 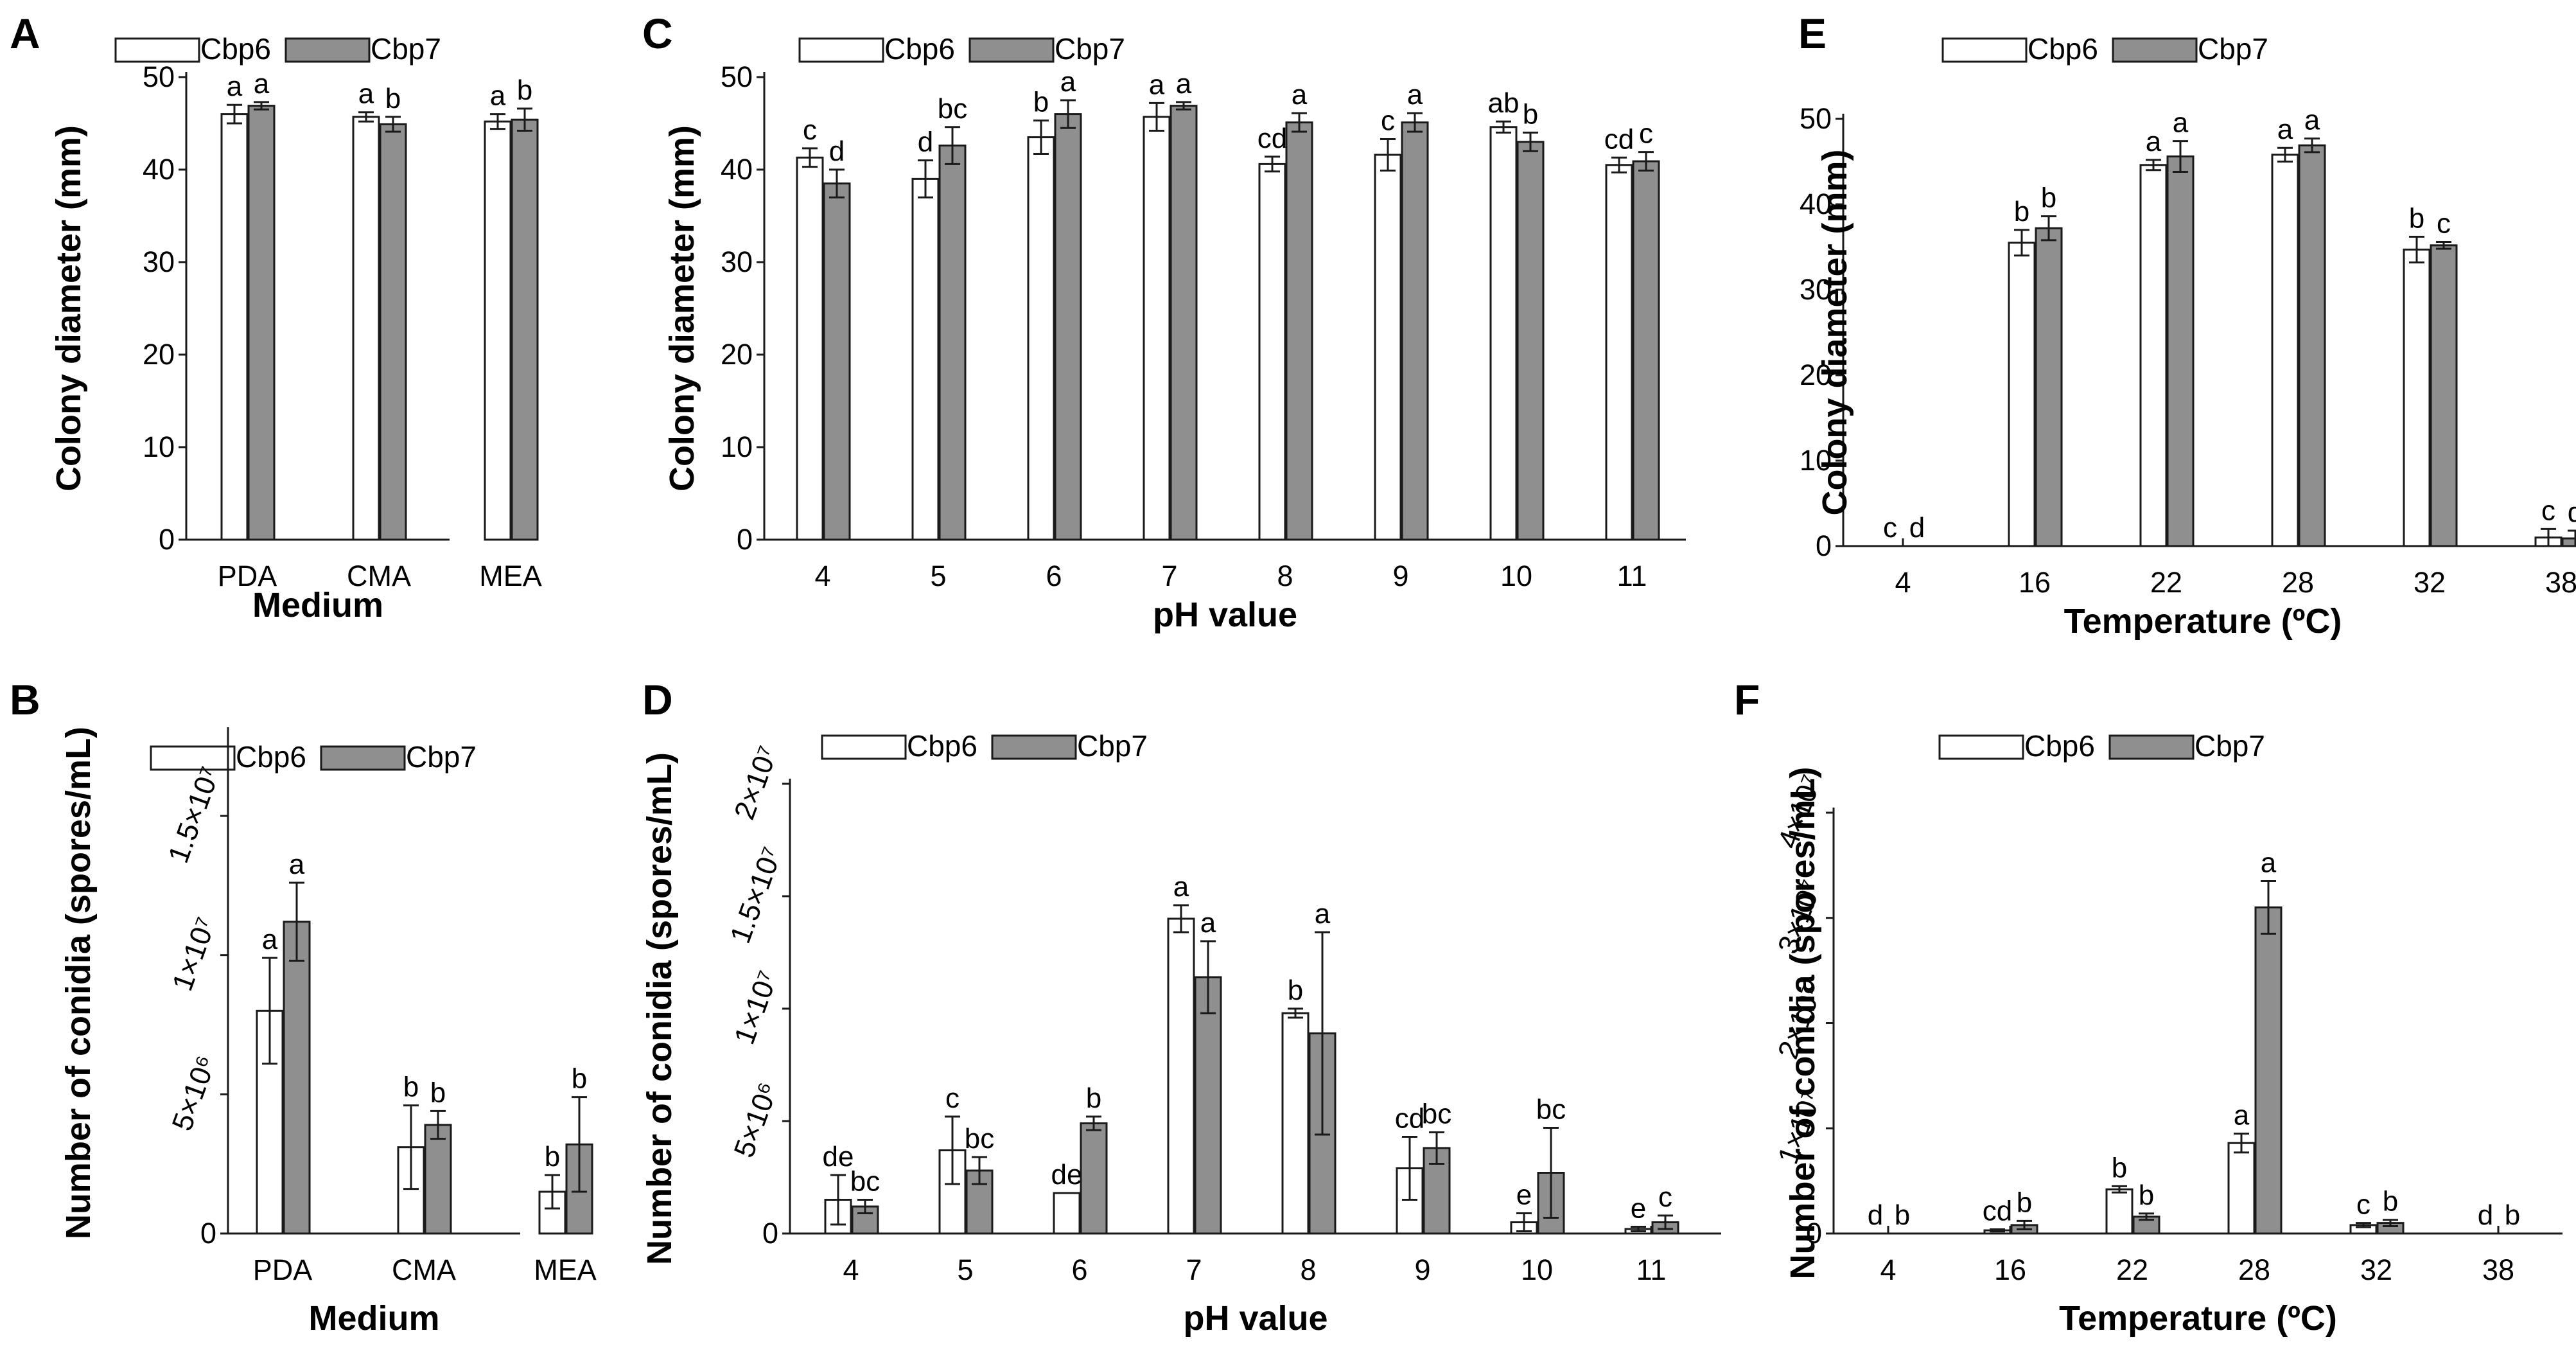 What do you see at coordinates (159, 76) in the screenshot?
I see `y-tick-label: 50` at bounding box center [159, 76].